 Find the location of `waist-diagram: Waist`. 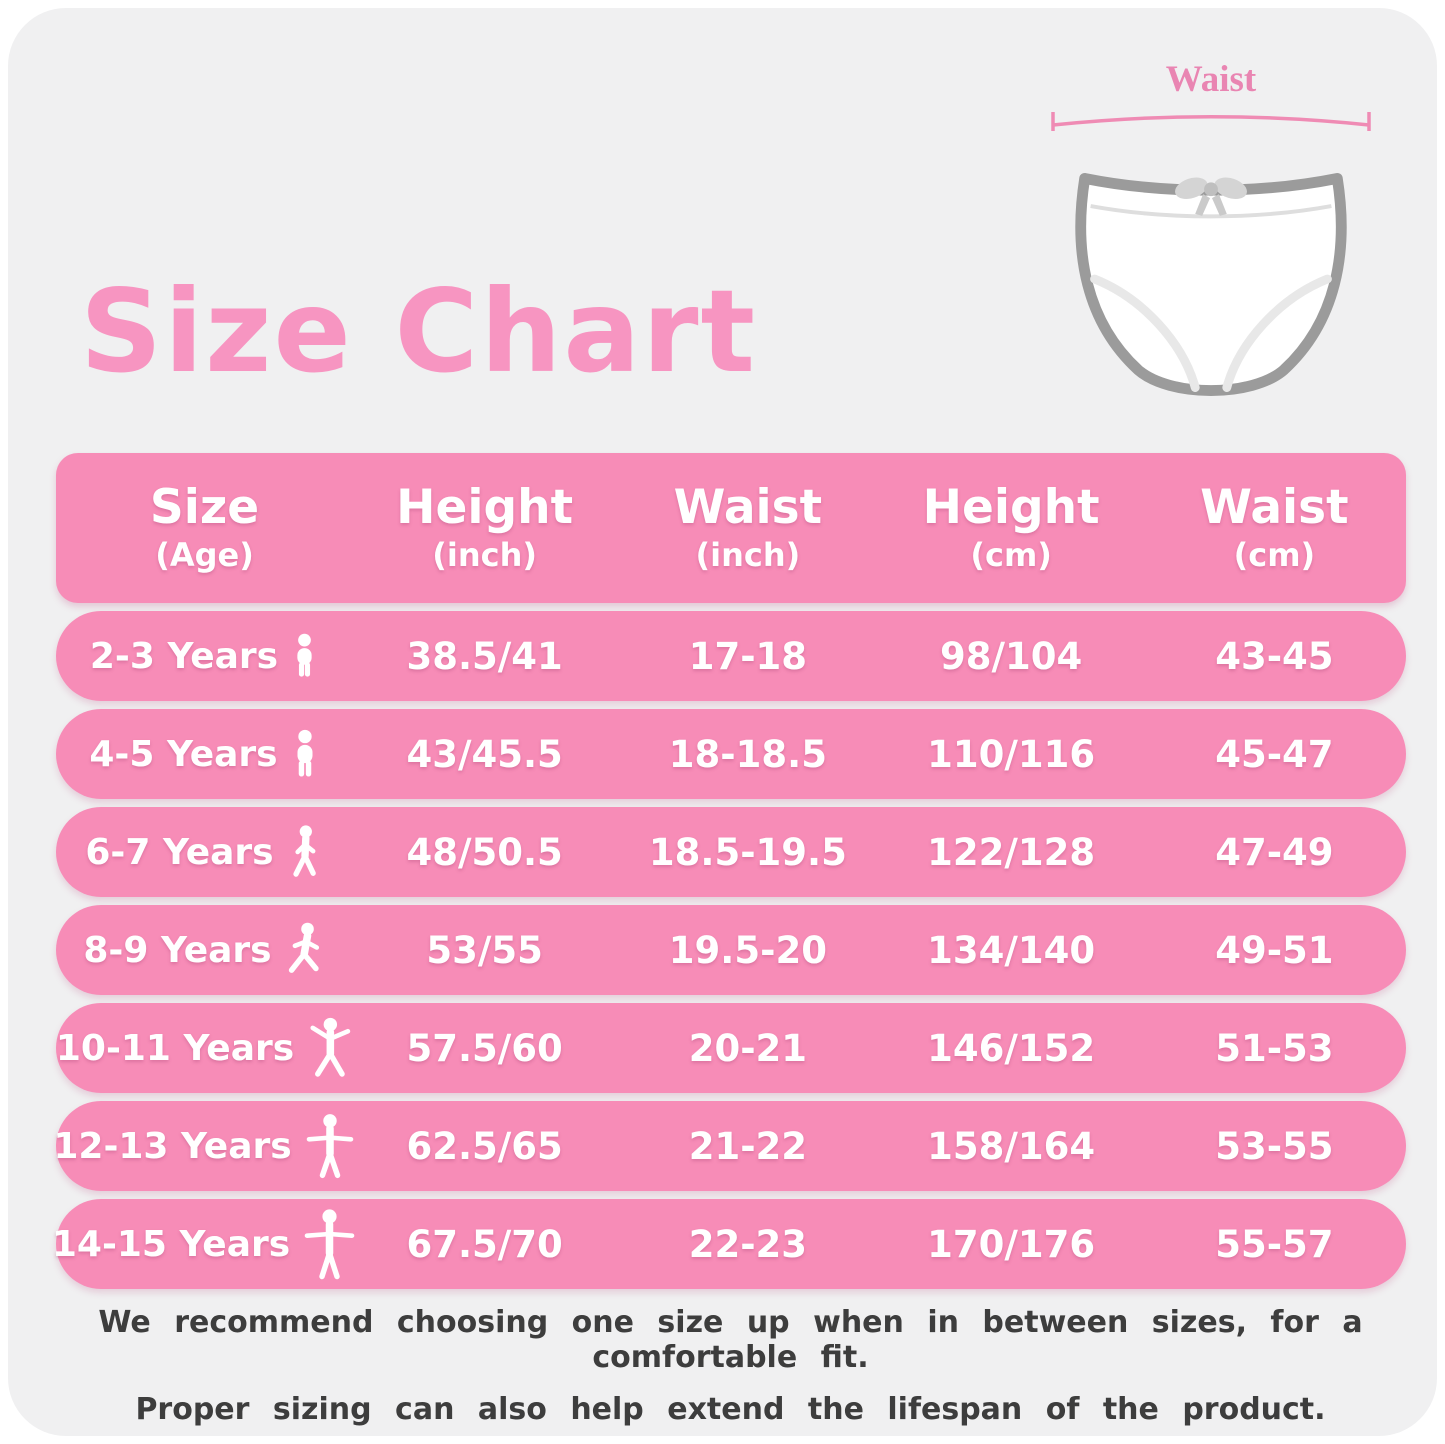

waist-diagram: Waist is located at coordinates (1211, 243).